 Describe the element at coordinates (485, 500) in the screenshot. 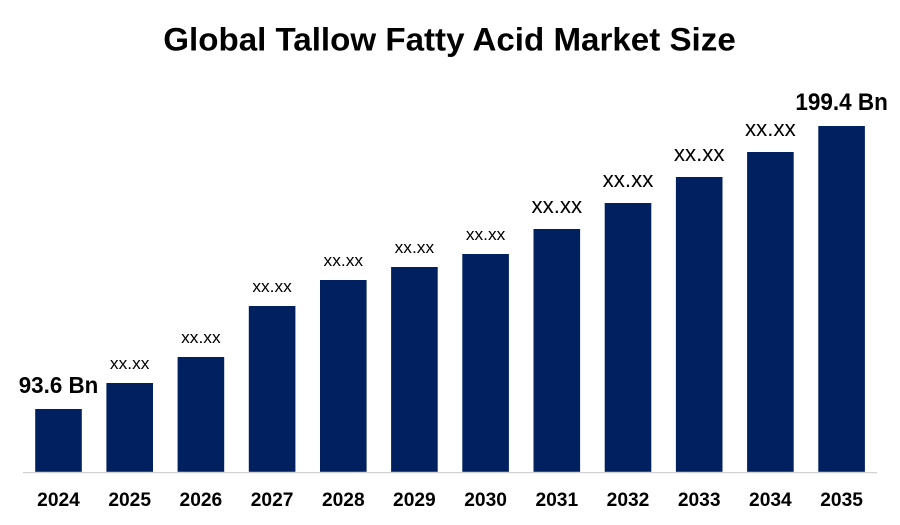

I see `svg-text: 2030` at that location.